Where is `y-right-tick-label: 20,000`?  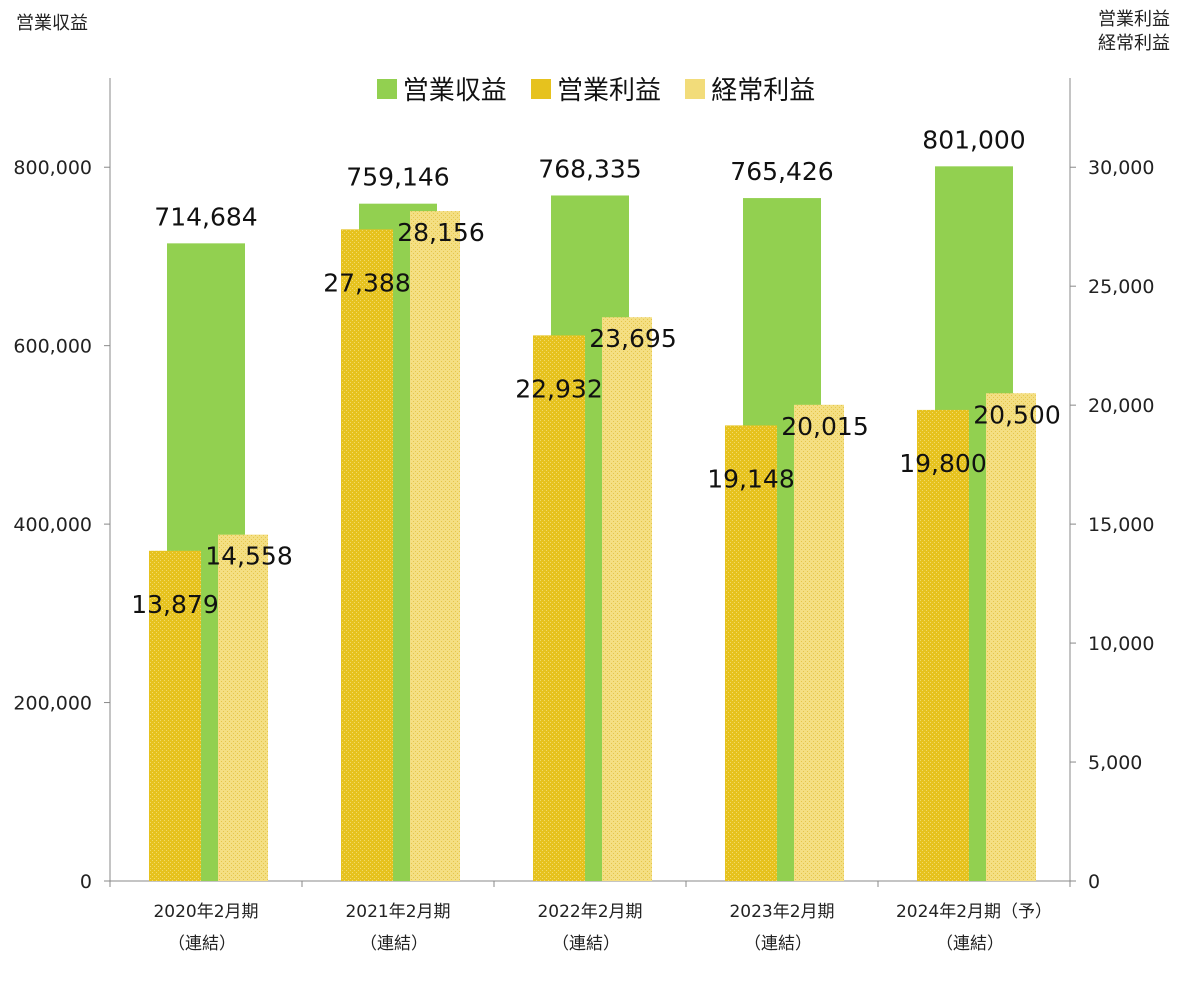
y-right-tick-label: 20,000 is located at coordinates (1121, 406).